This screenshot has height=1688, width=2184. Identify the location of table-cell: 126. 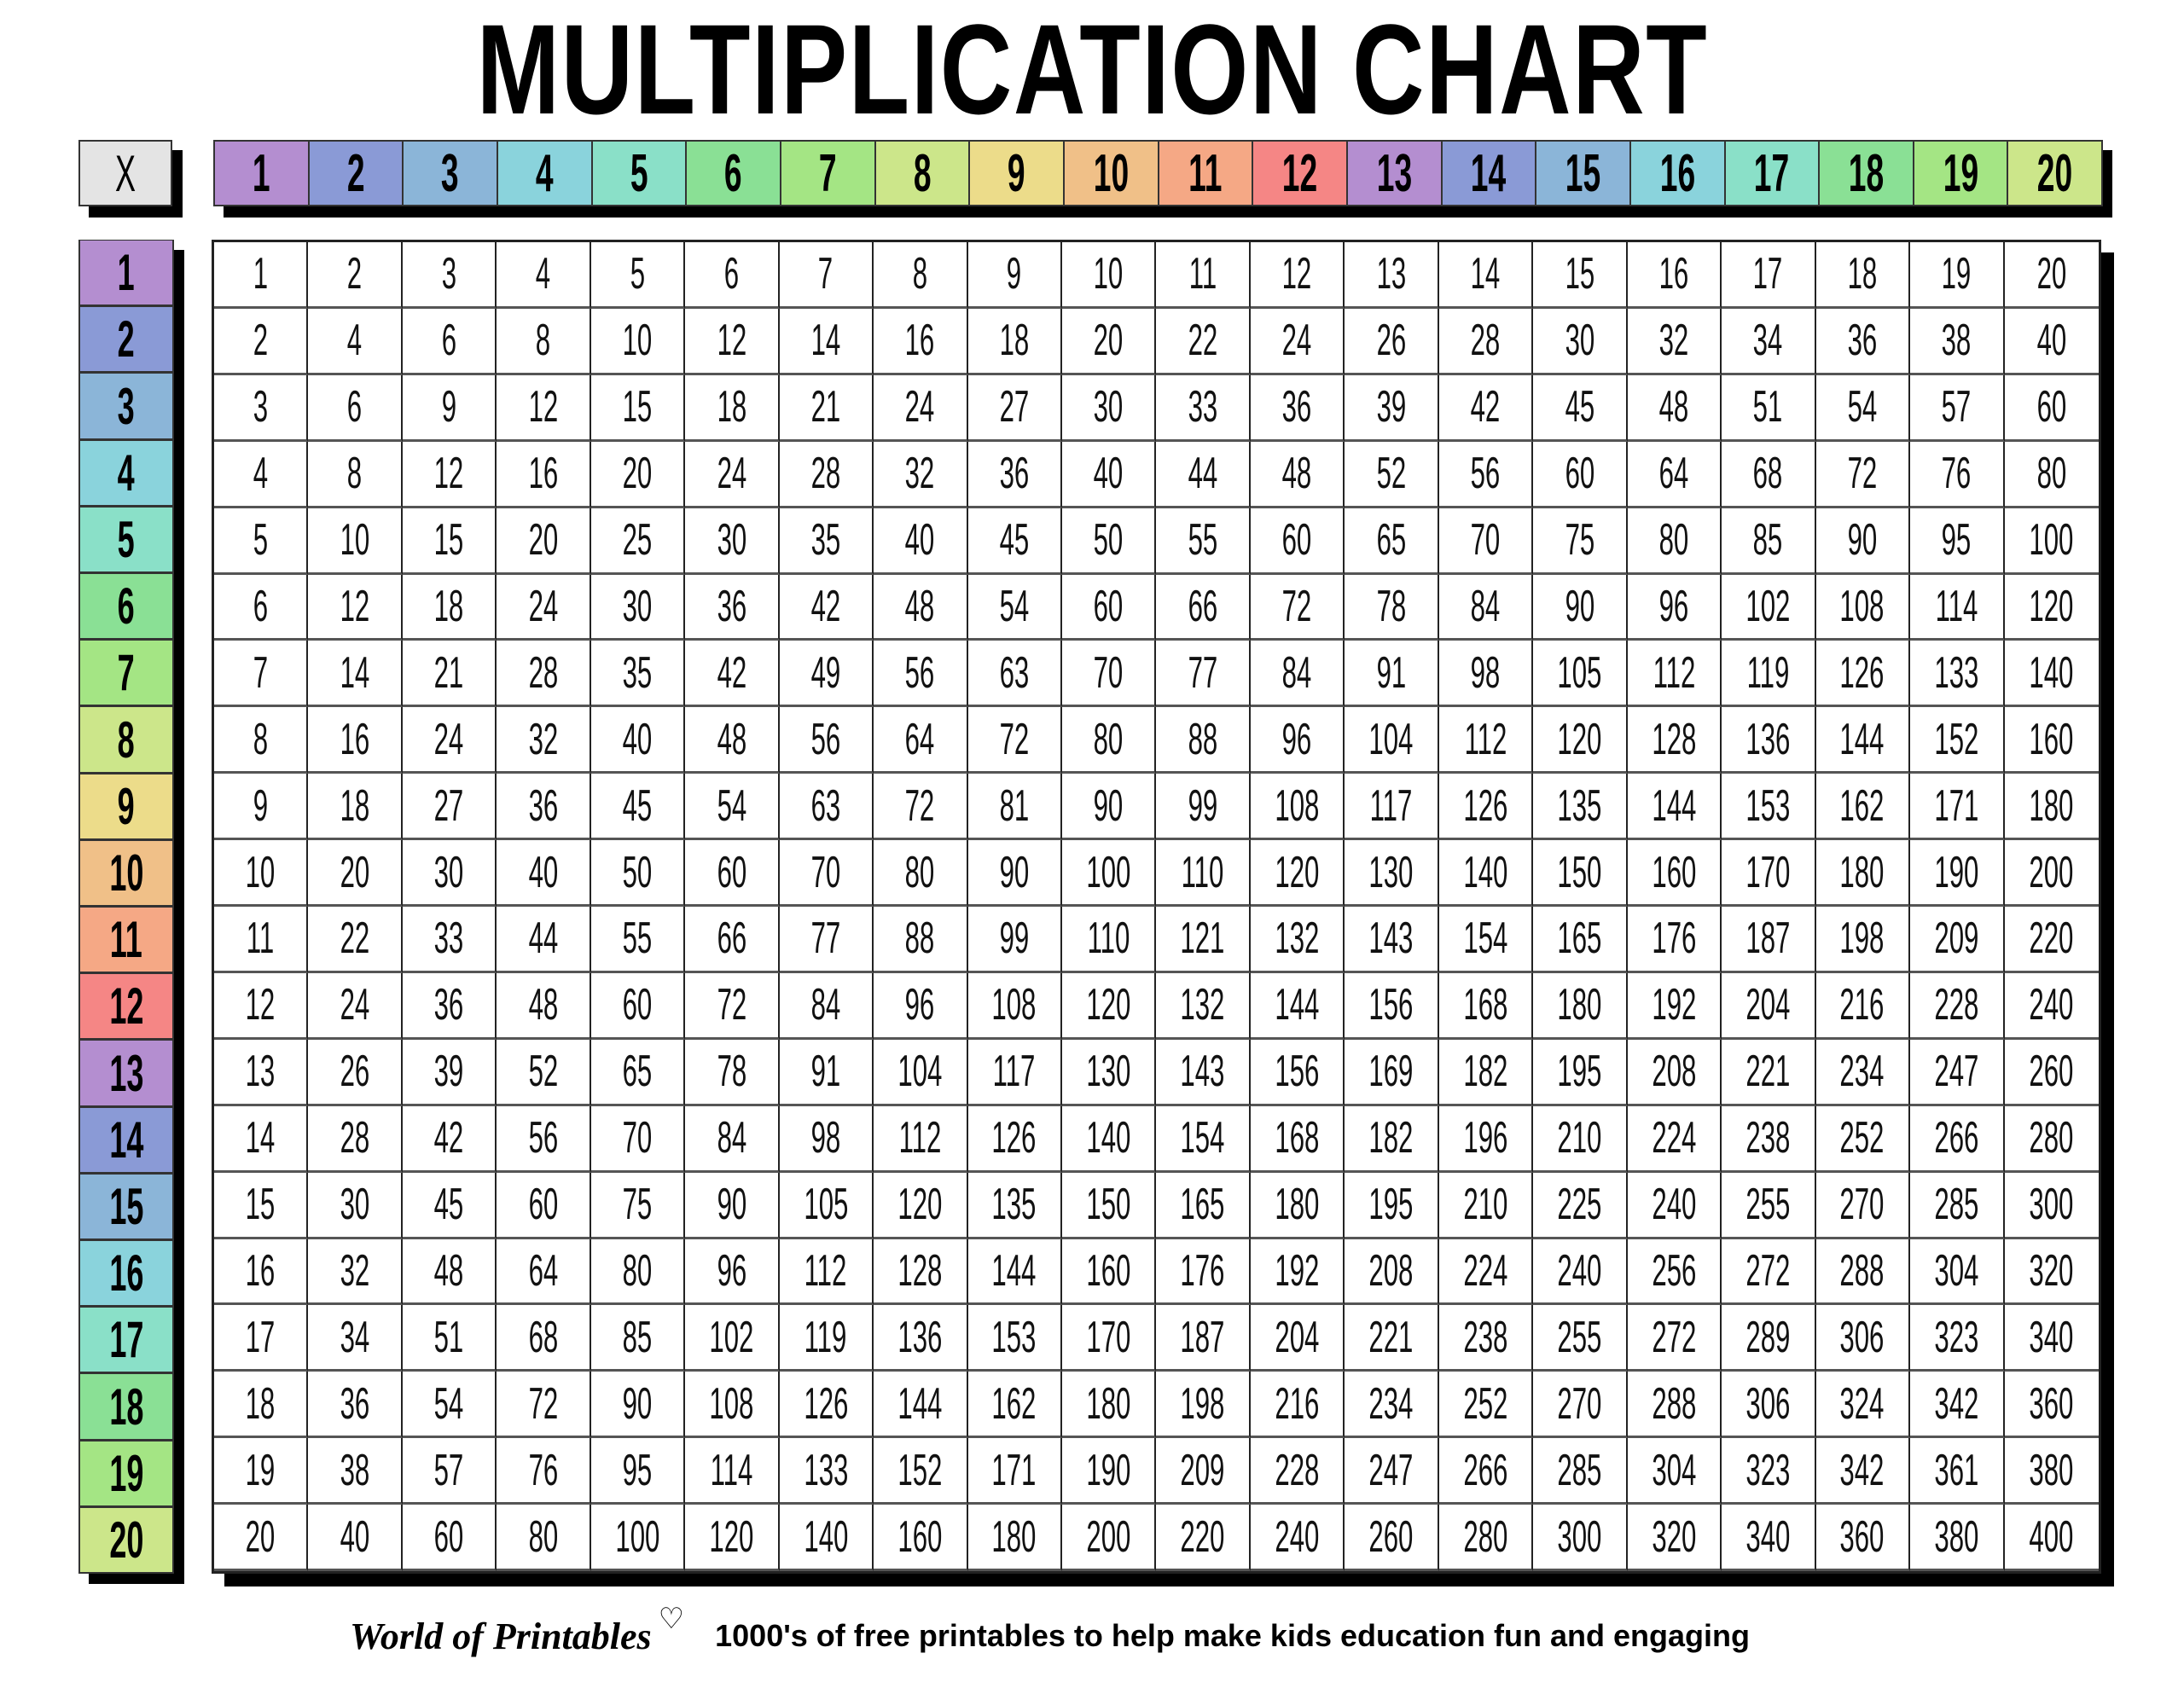
(827, 1406).